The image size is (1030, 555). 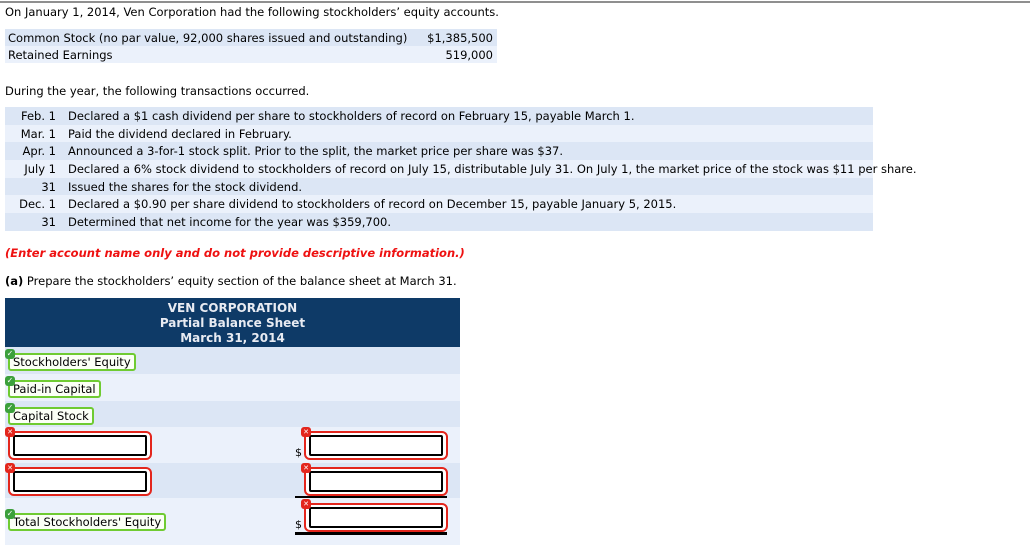 I want to click on transaction-date: July 1, so click(x=40, y=168).